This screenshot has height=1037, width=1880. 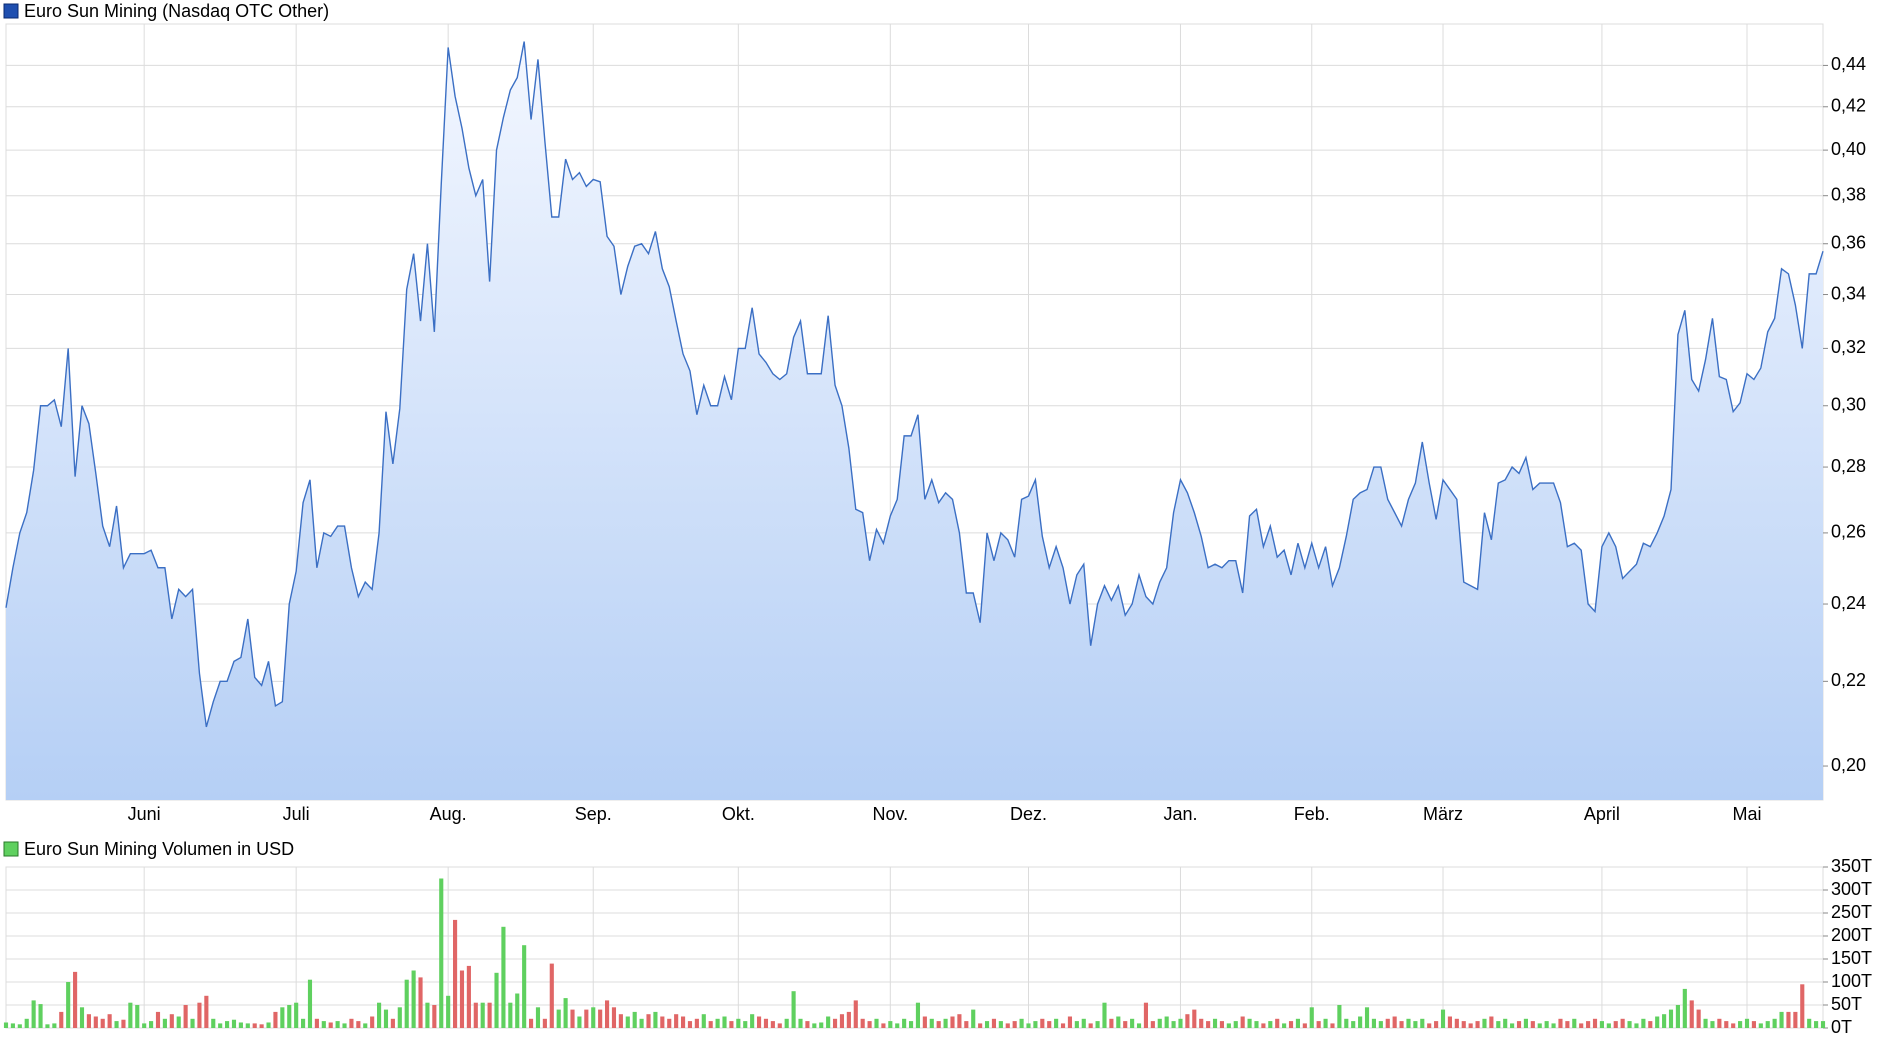 I want to click on legend-swatch, so click(x=11, y=849).